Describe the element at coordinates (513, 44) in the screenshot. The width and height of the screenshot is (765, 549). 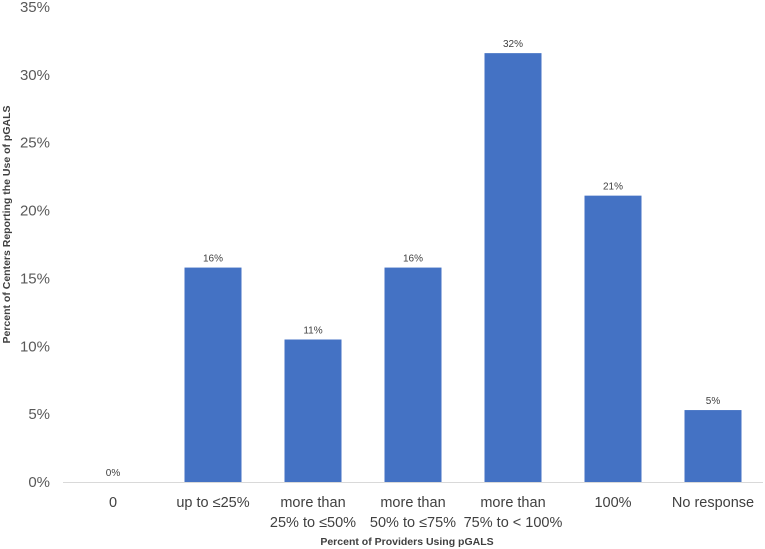
I see `data-label: 32%` at that location.